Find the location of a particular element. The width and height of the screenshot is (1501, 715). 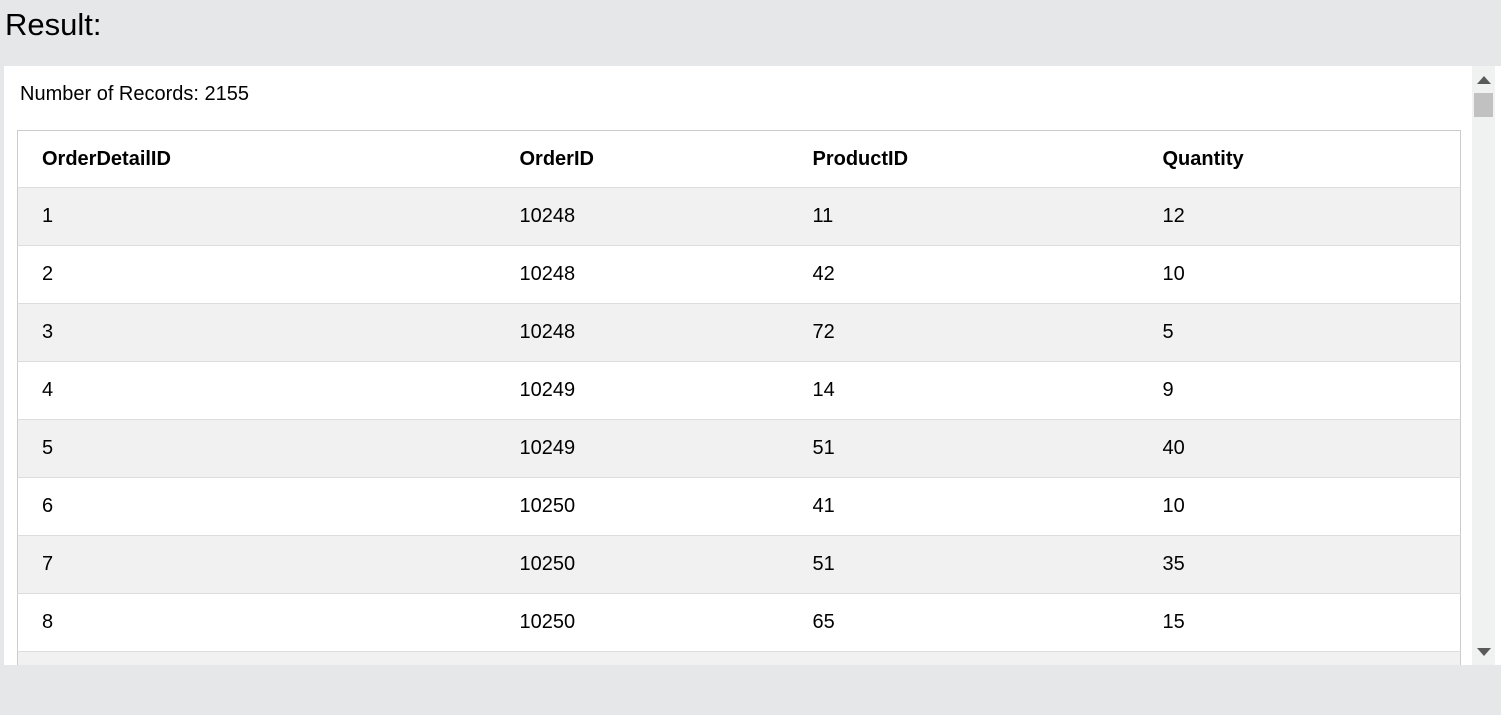

table-cell: 15 is located at coordinates (1299, 622).